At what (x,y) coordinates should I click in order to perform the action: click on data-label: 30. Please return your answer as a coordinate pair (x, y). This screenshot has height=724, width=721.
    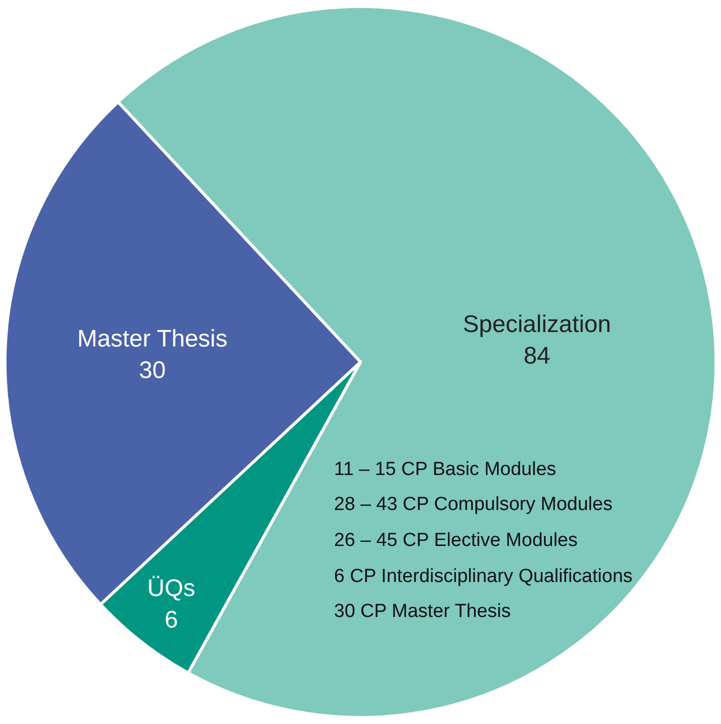
    Looking at the image, I should click on (152, 370).